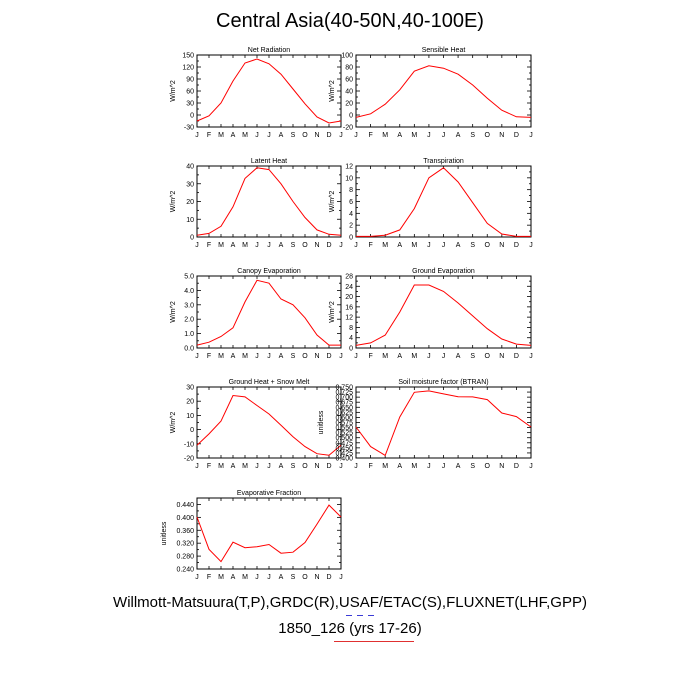  I want to click on y-tick-label: 0.750, so click(344, 388).